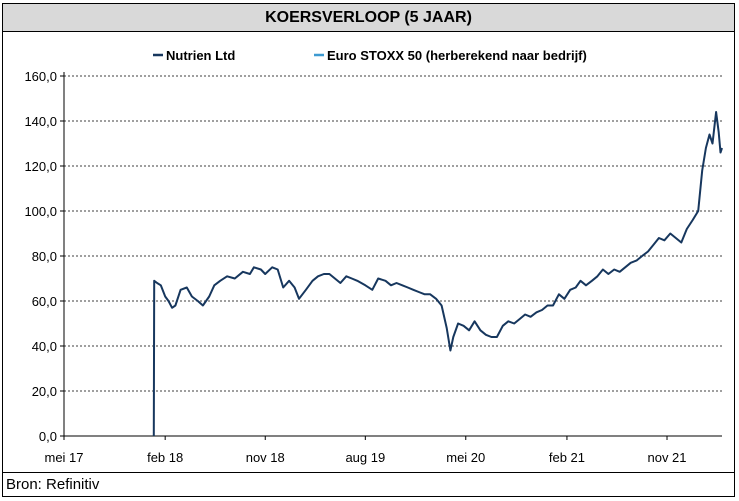 This screenshot has height=501, width=739. What do you see at coordinates (44, 346) in the screenshot?
I see `y-tick-label: 40,0` at bounding box center [44, 346].